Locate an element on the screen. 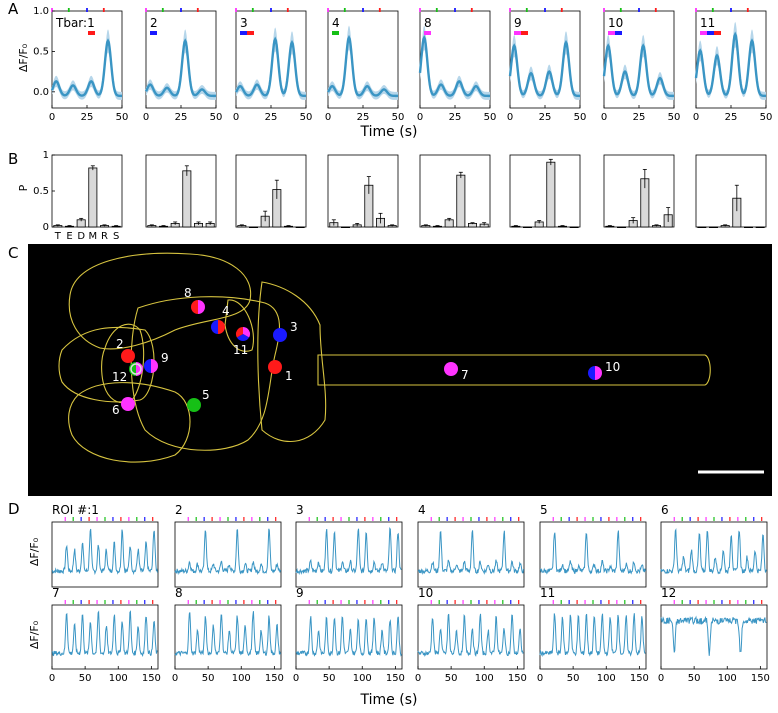 The image size is (778, 713). panel-d-xtick-label: 0 is located at coordinates (52, 678).